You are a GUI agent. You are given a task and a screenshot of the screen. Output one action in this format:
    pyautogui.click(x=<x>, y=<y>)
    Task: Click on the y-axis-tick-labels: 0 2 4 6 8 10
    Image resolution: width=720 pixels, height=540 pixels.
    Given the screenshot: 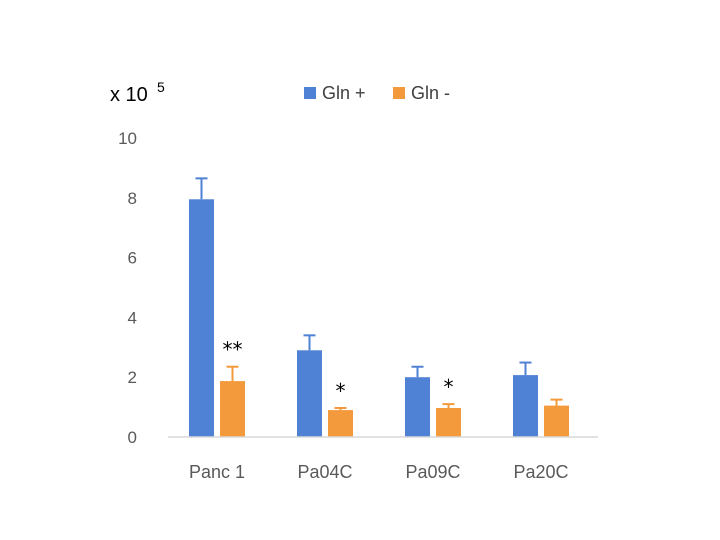 What is the action you would take?
    pyautogui.click(x=127, y=288)
    